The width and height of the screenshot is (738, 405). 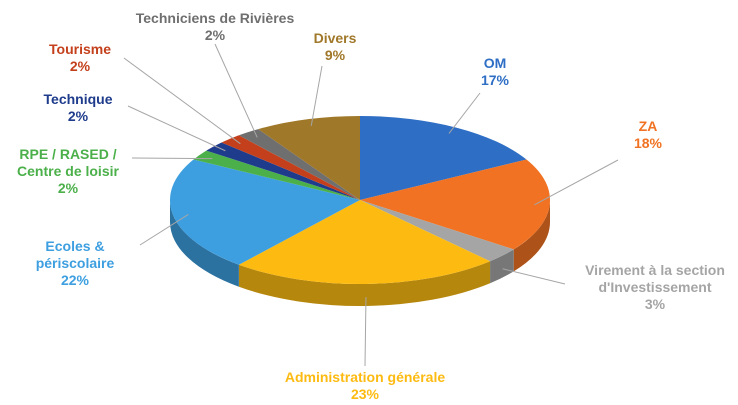 I want to click on slice-label: ZA 18%, so click(x=648, y=135).